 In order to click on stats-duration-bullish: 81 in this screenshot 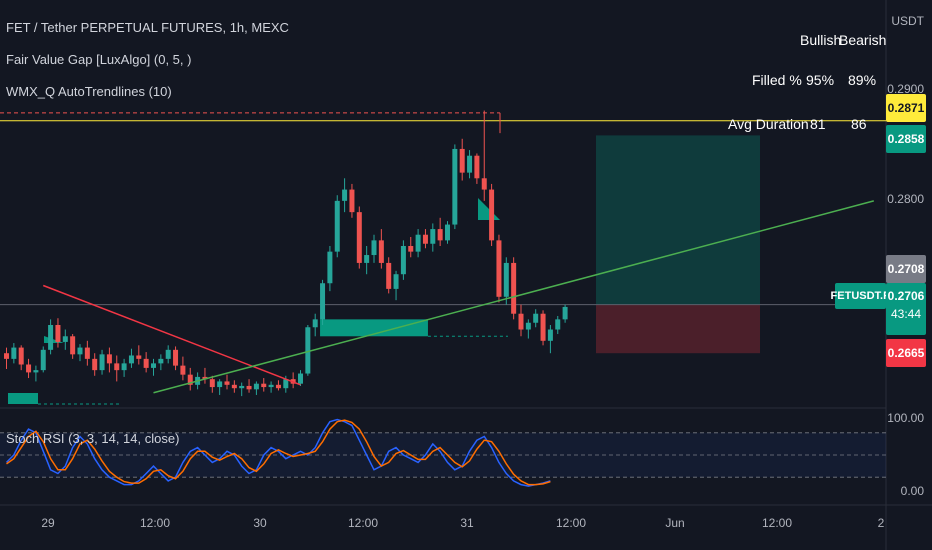, I will do `click(818, 124)`.